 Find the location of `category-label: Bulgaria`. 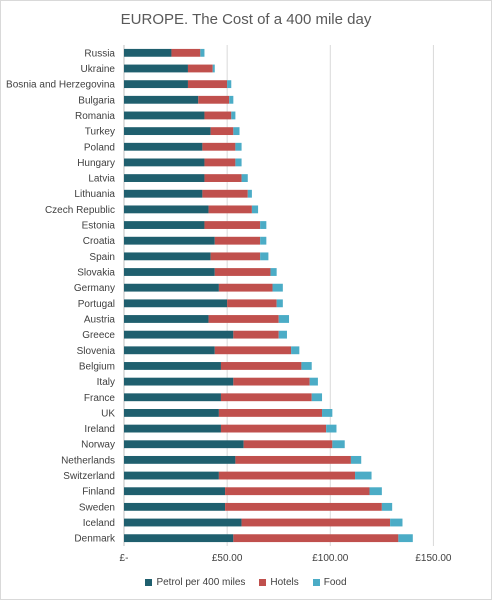

category-label: Bulgaria is located at coordinates (96, 100).